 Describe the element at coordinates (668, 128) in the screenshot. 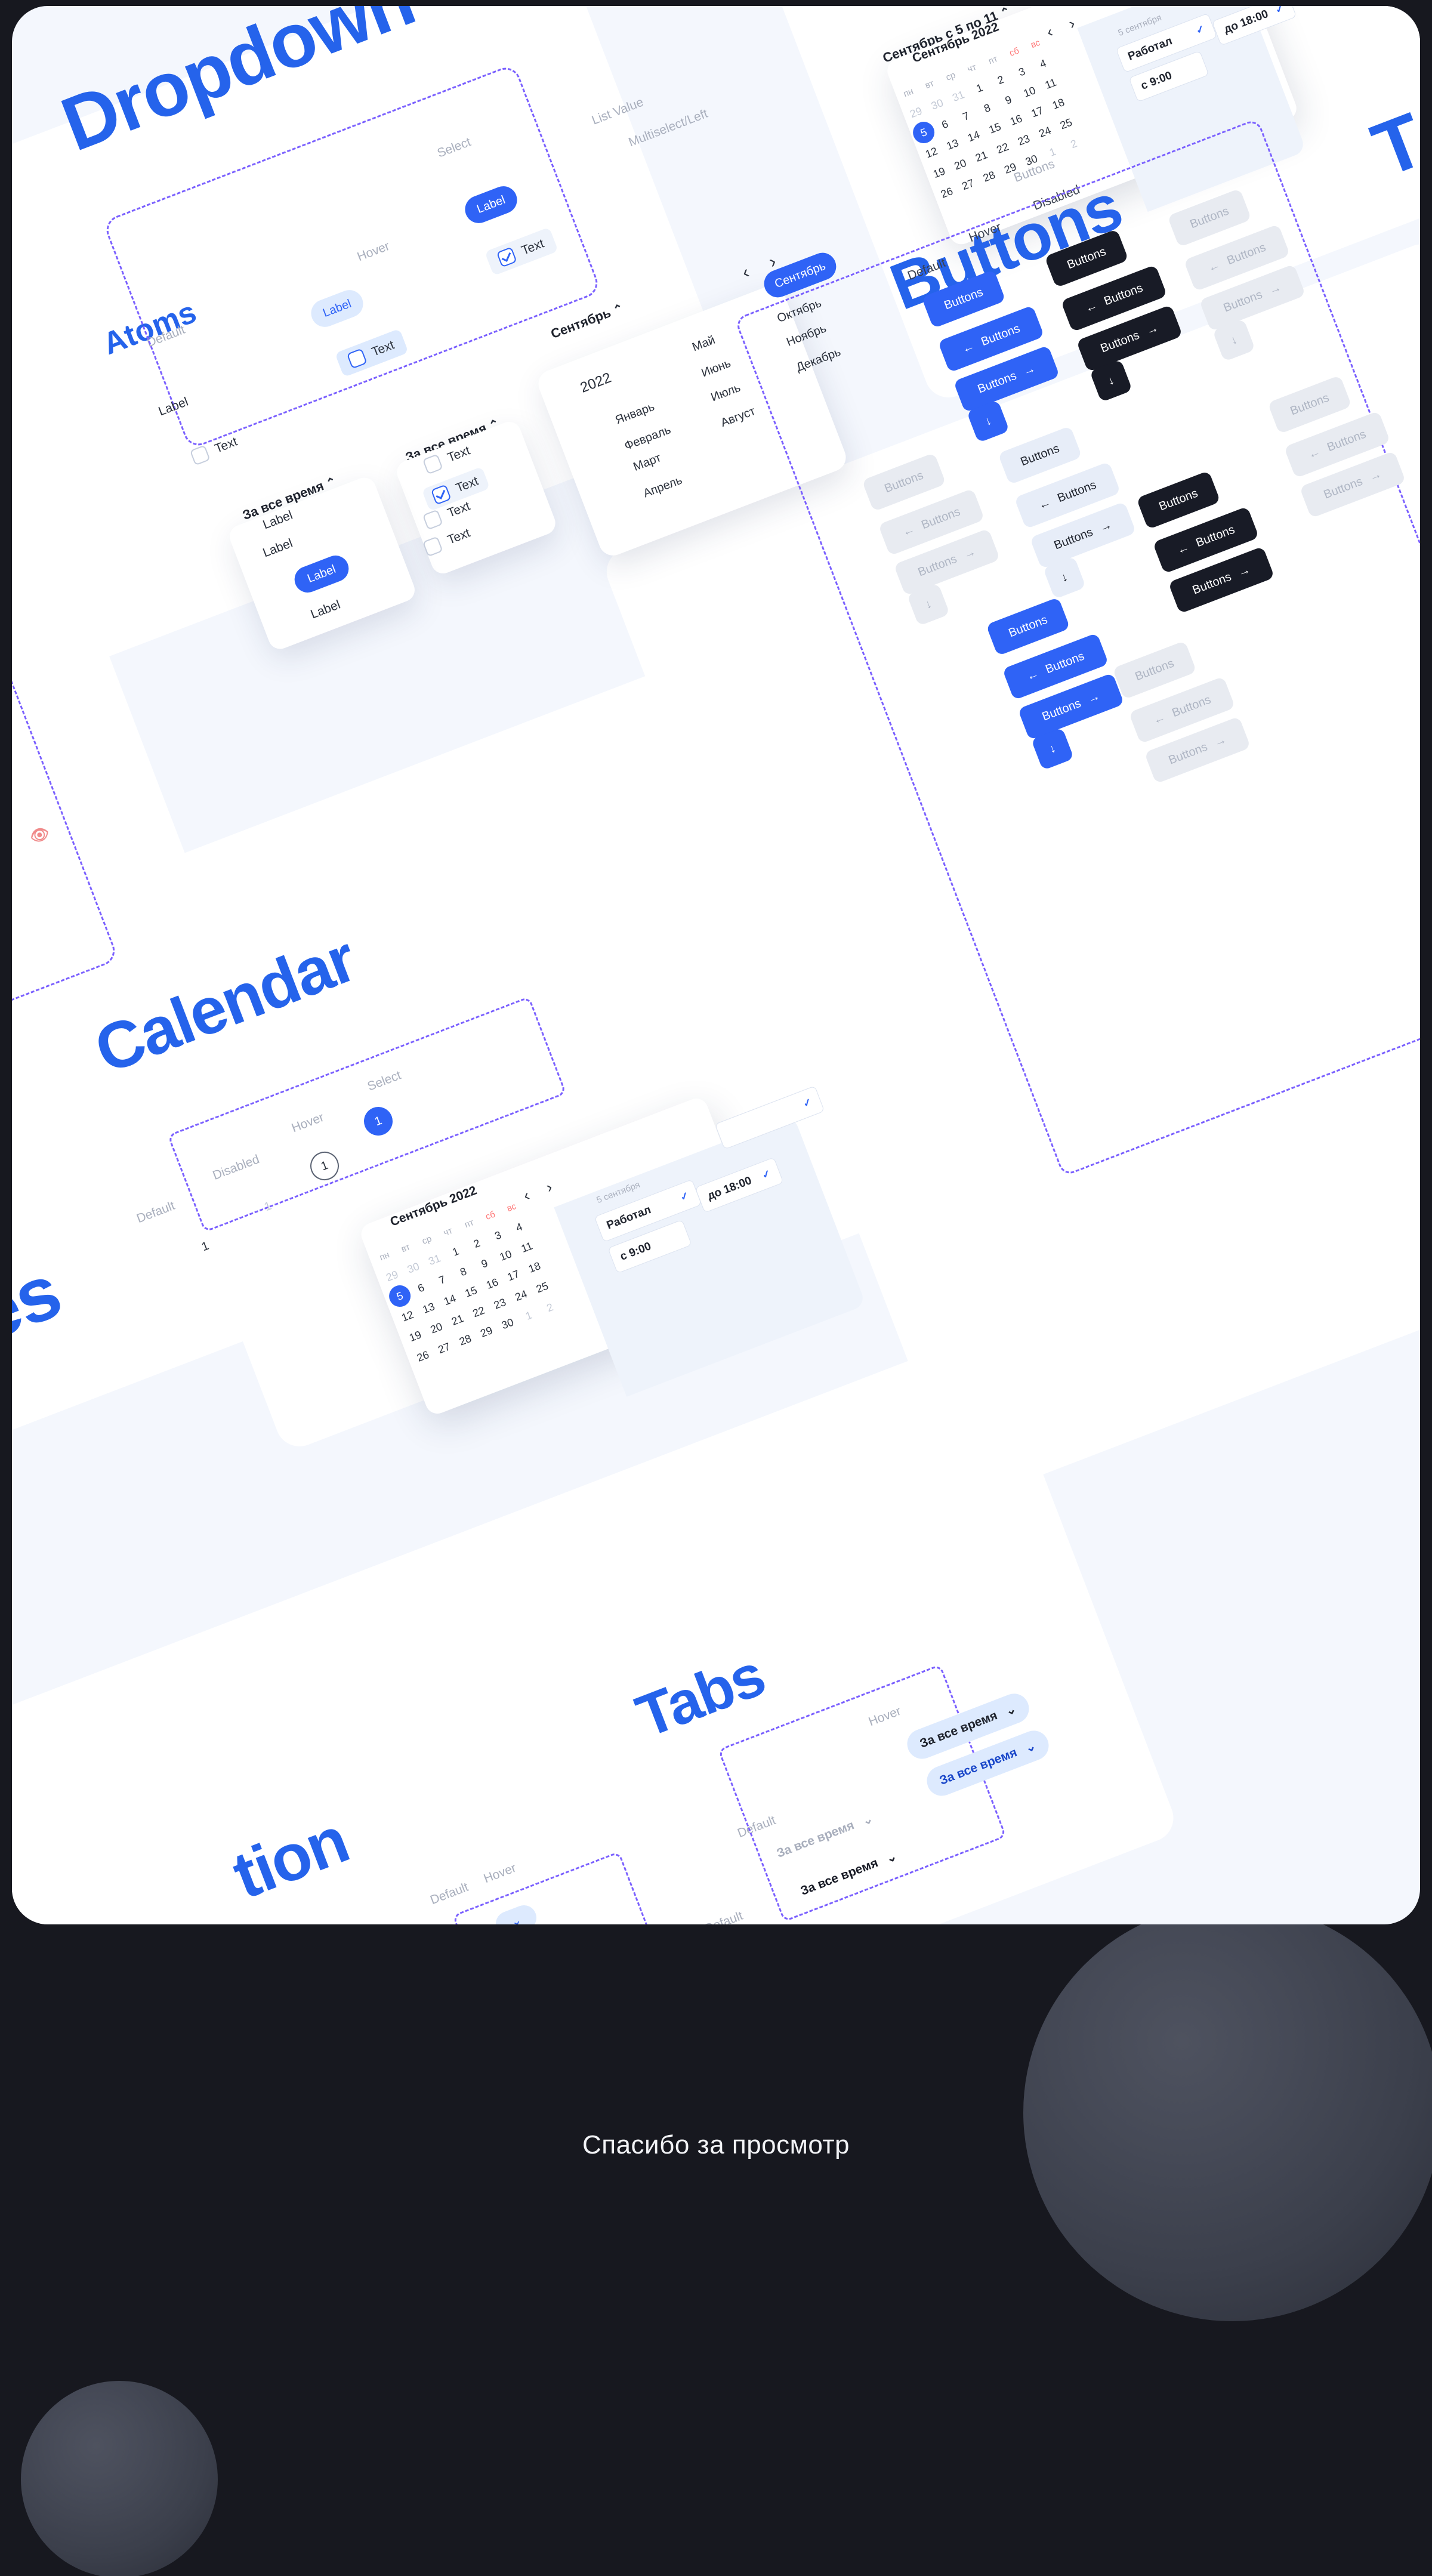

I see `state-label-multiselect: Multiselect/Left` at that location.